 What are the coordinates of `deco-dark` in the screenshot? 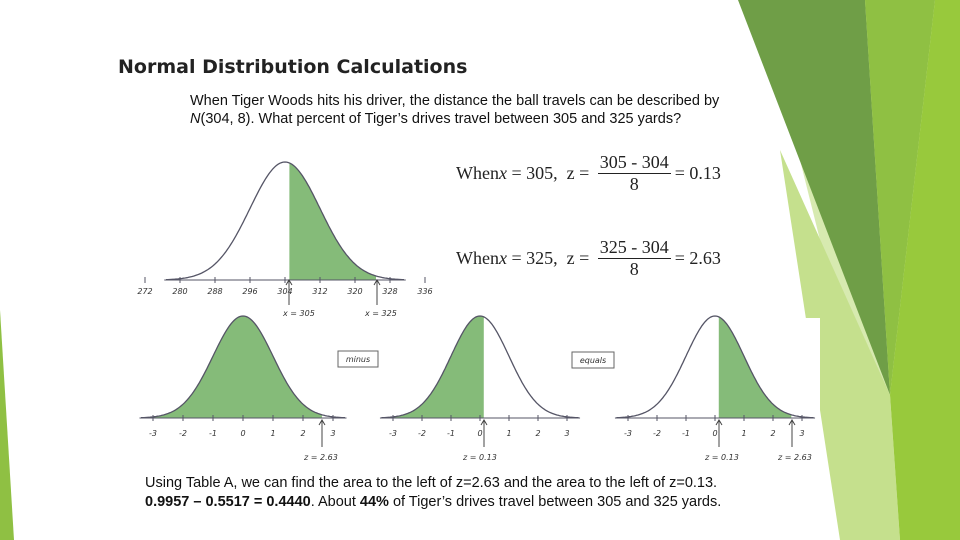 It's located at (814, 197).